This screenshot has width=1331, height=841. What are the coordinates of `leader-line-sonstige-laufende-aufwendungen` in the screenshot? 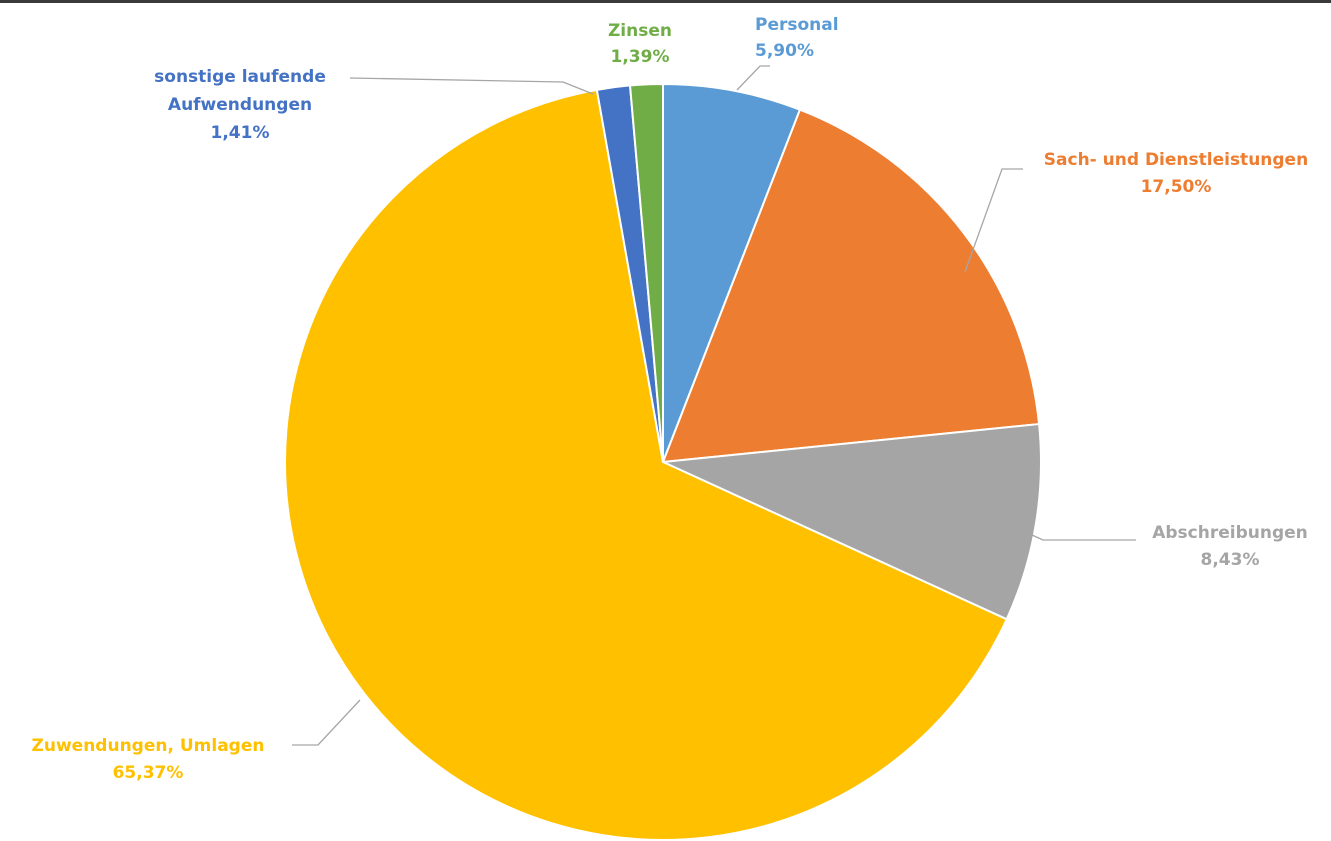 It's located at (471, 86).